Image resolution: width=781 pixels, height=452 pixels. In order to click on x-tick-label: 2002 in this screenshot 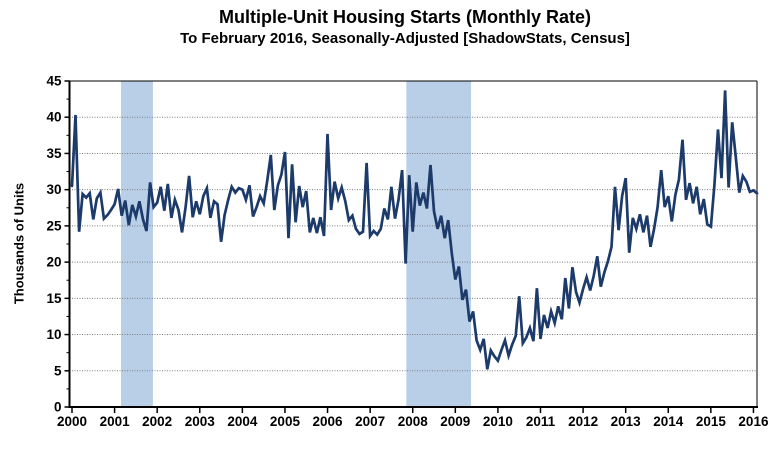, I will do `click(157, 421)`.